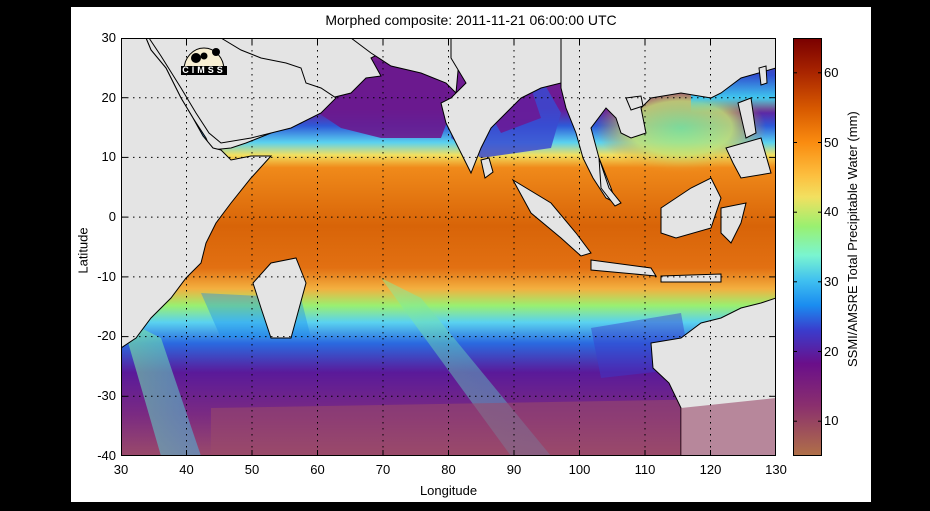 This screenshot has height=511, width=930. I want to click on x-tick-label: 120, so click(710, 469).